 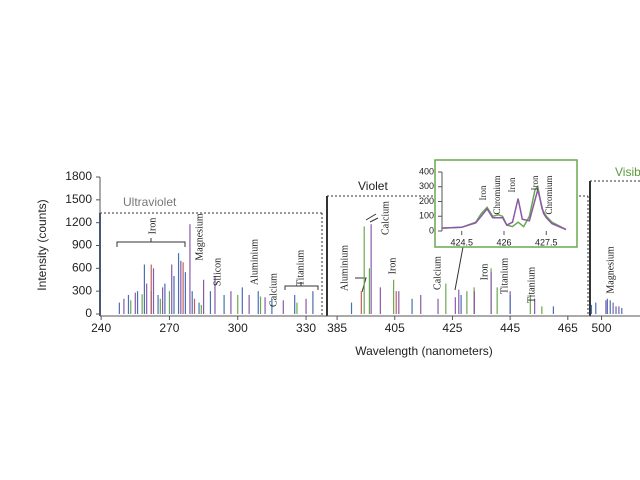 I want to click on x-tick-label: 445, so click(x=510, y=328).